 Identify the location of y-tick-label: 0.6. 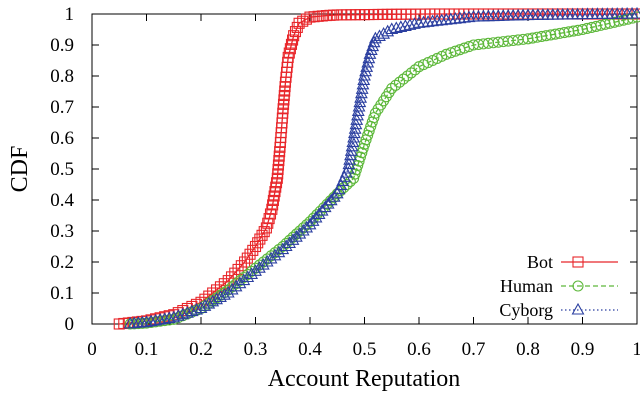
(62, 138).